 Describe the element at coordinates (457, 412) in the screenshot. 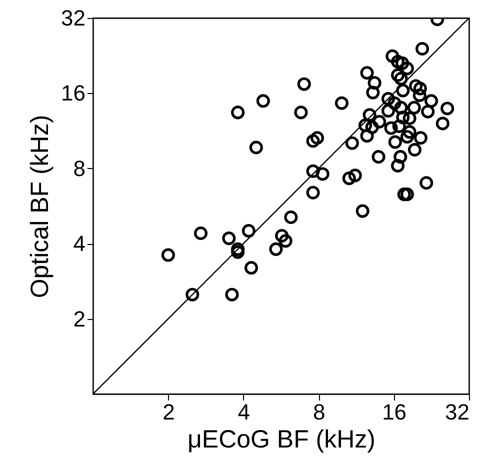

I see `x-tick-label: 32` at that location.